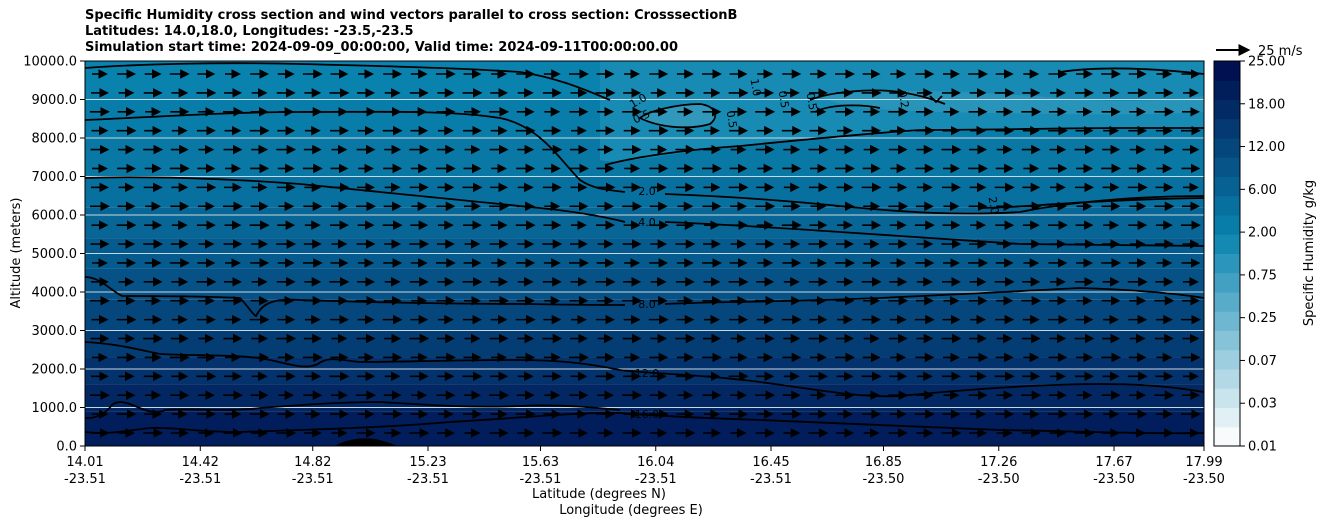 This screenshot has height=526, width=1326. I want to click on colorbar-tick-label: 18.00, so click(1266, 104).